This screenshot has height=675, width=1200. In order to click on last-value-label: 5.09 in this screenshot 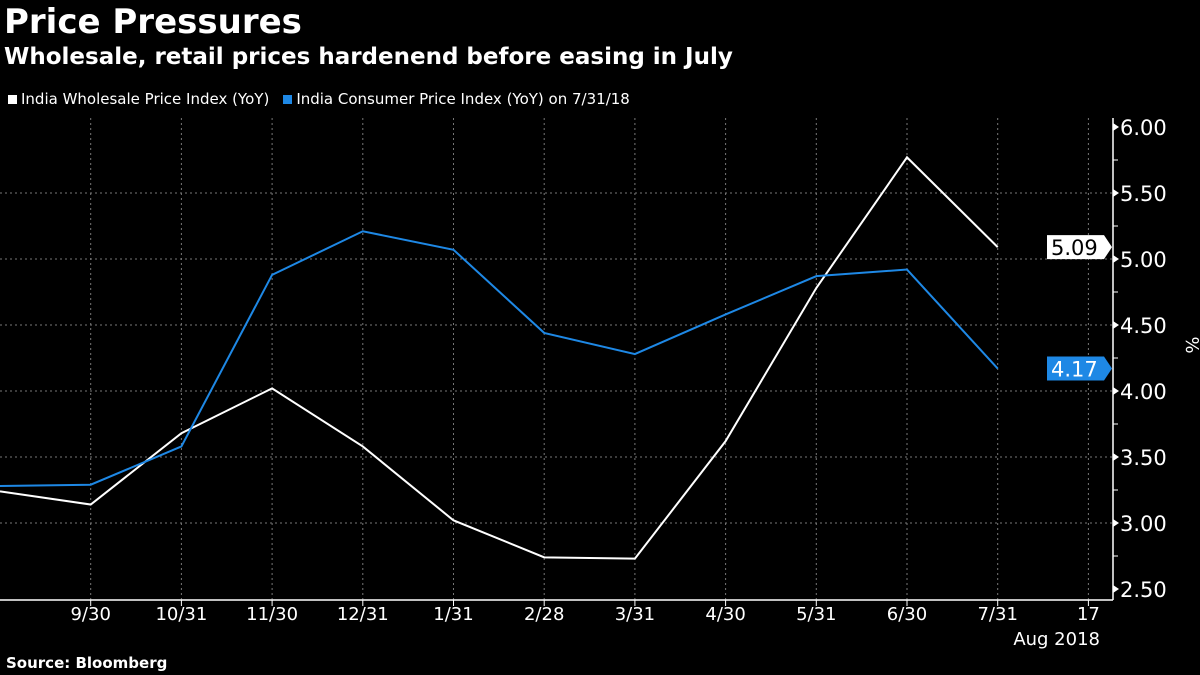, I will do `click(1074, 248)`.